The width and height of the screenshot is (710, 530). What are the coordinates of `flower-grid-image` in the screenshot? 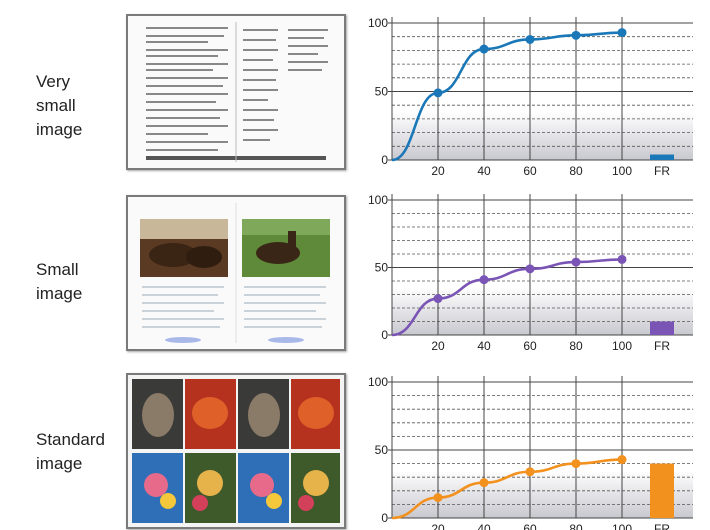 It's located at (236, 451).